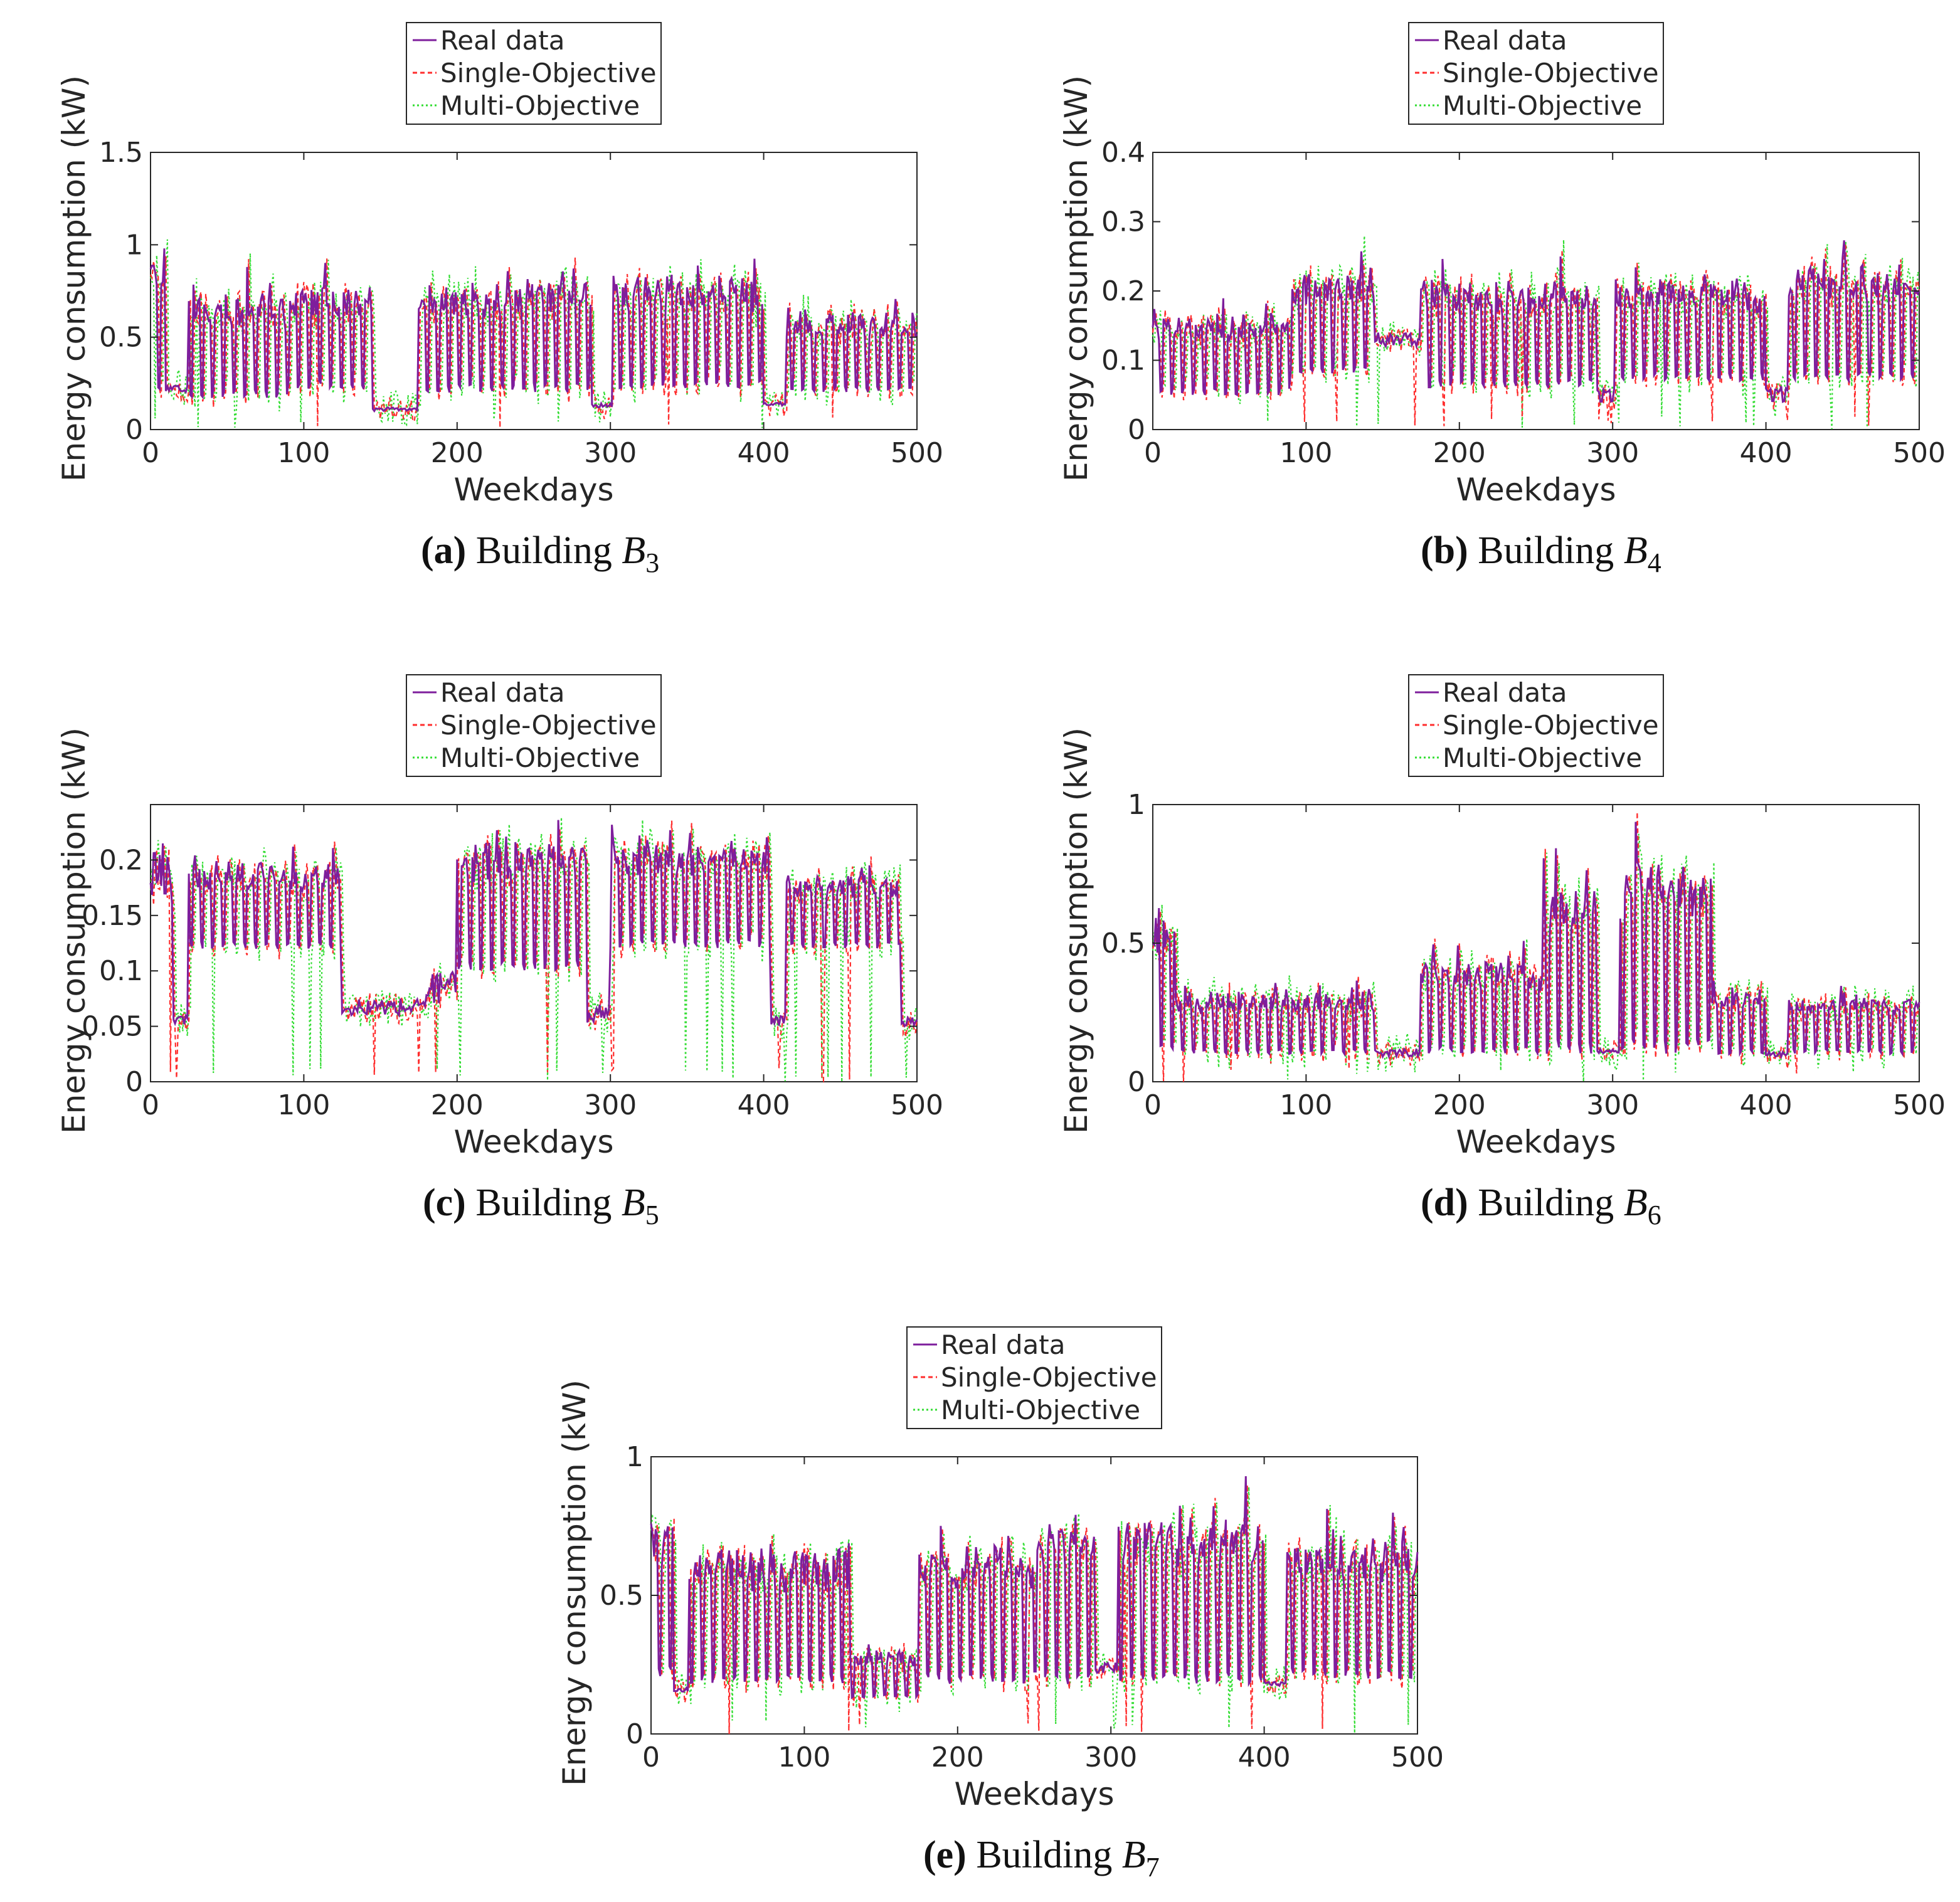 The width and height of the screenshot is (1960, 1902). I want to click on legend-box-a, so click(534, 73).